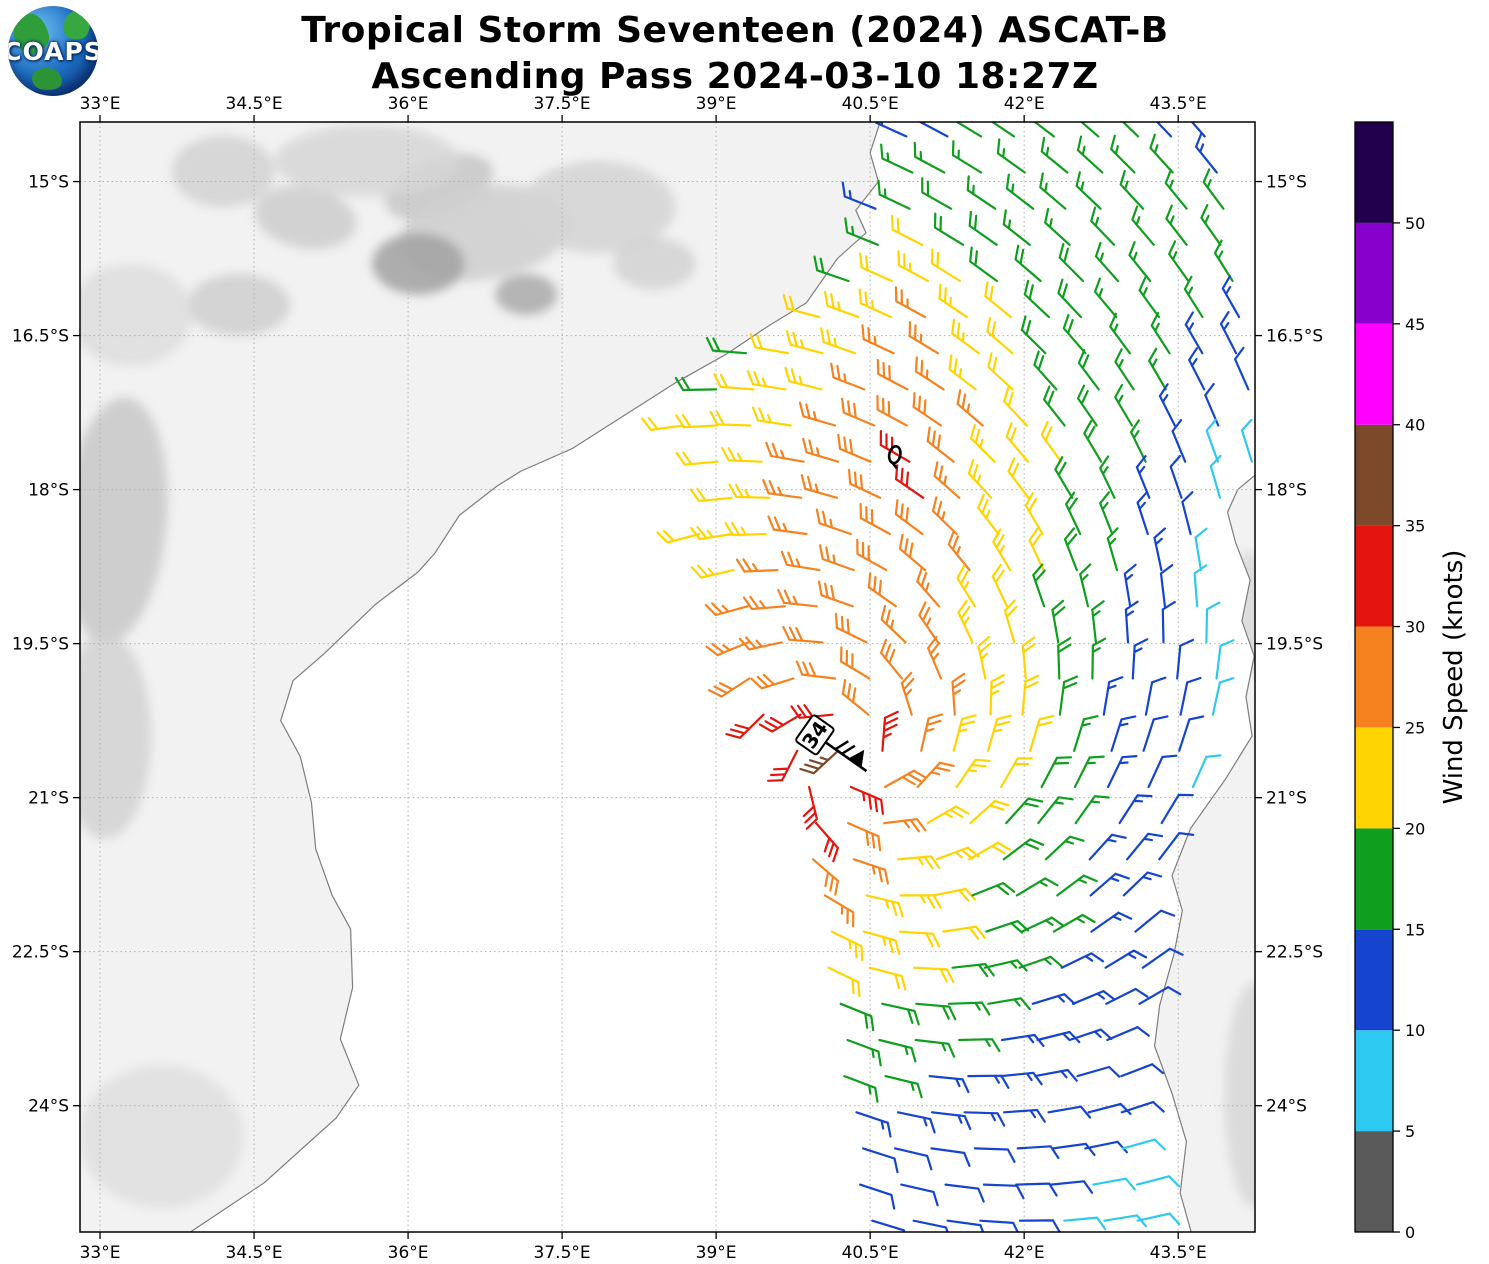 The height and width of the screenshot is (1264, 1489). What do you see at coordinates (716, 1253) in the screenshot?
I see `lon-tick-label: 39°E` at bounding box center [716, 1253].